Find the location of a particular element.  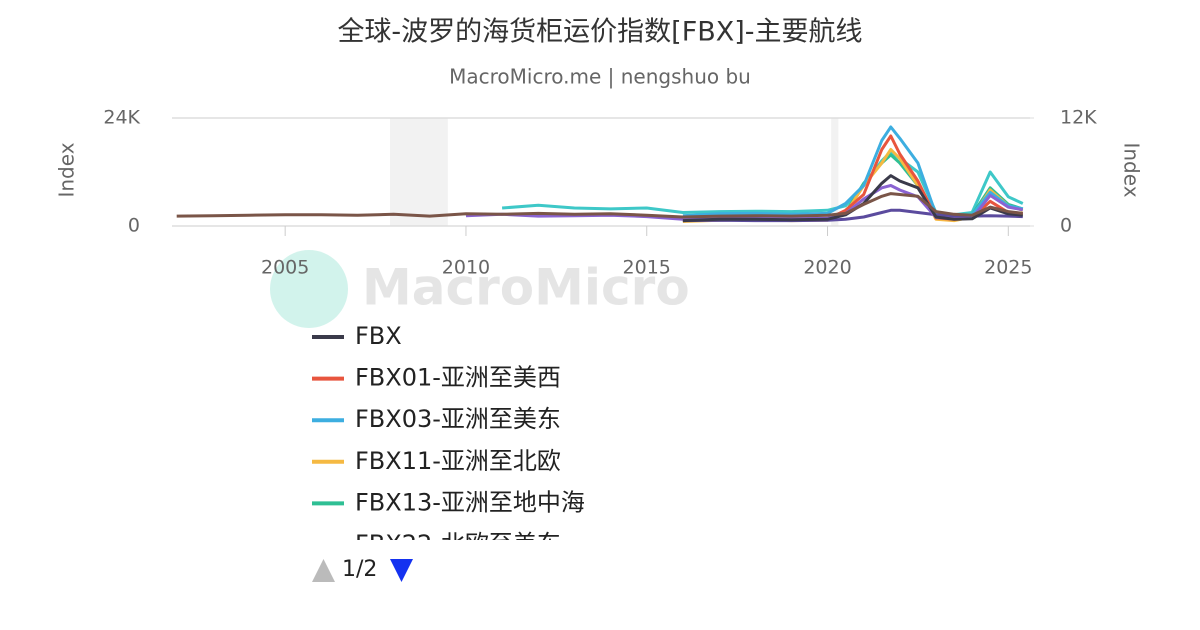

y2-axis-title: Index is located at coordinates (1132, 169).